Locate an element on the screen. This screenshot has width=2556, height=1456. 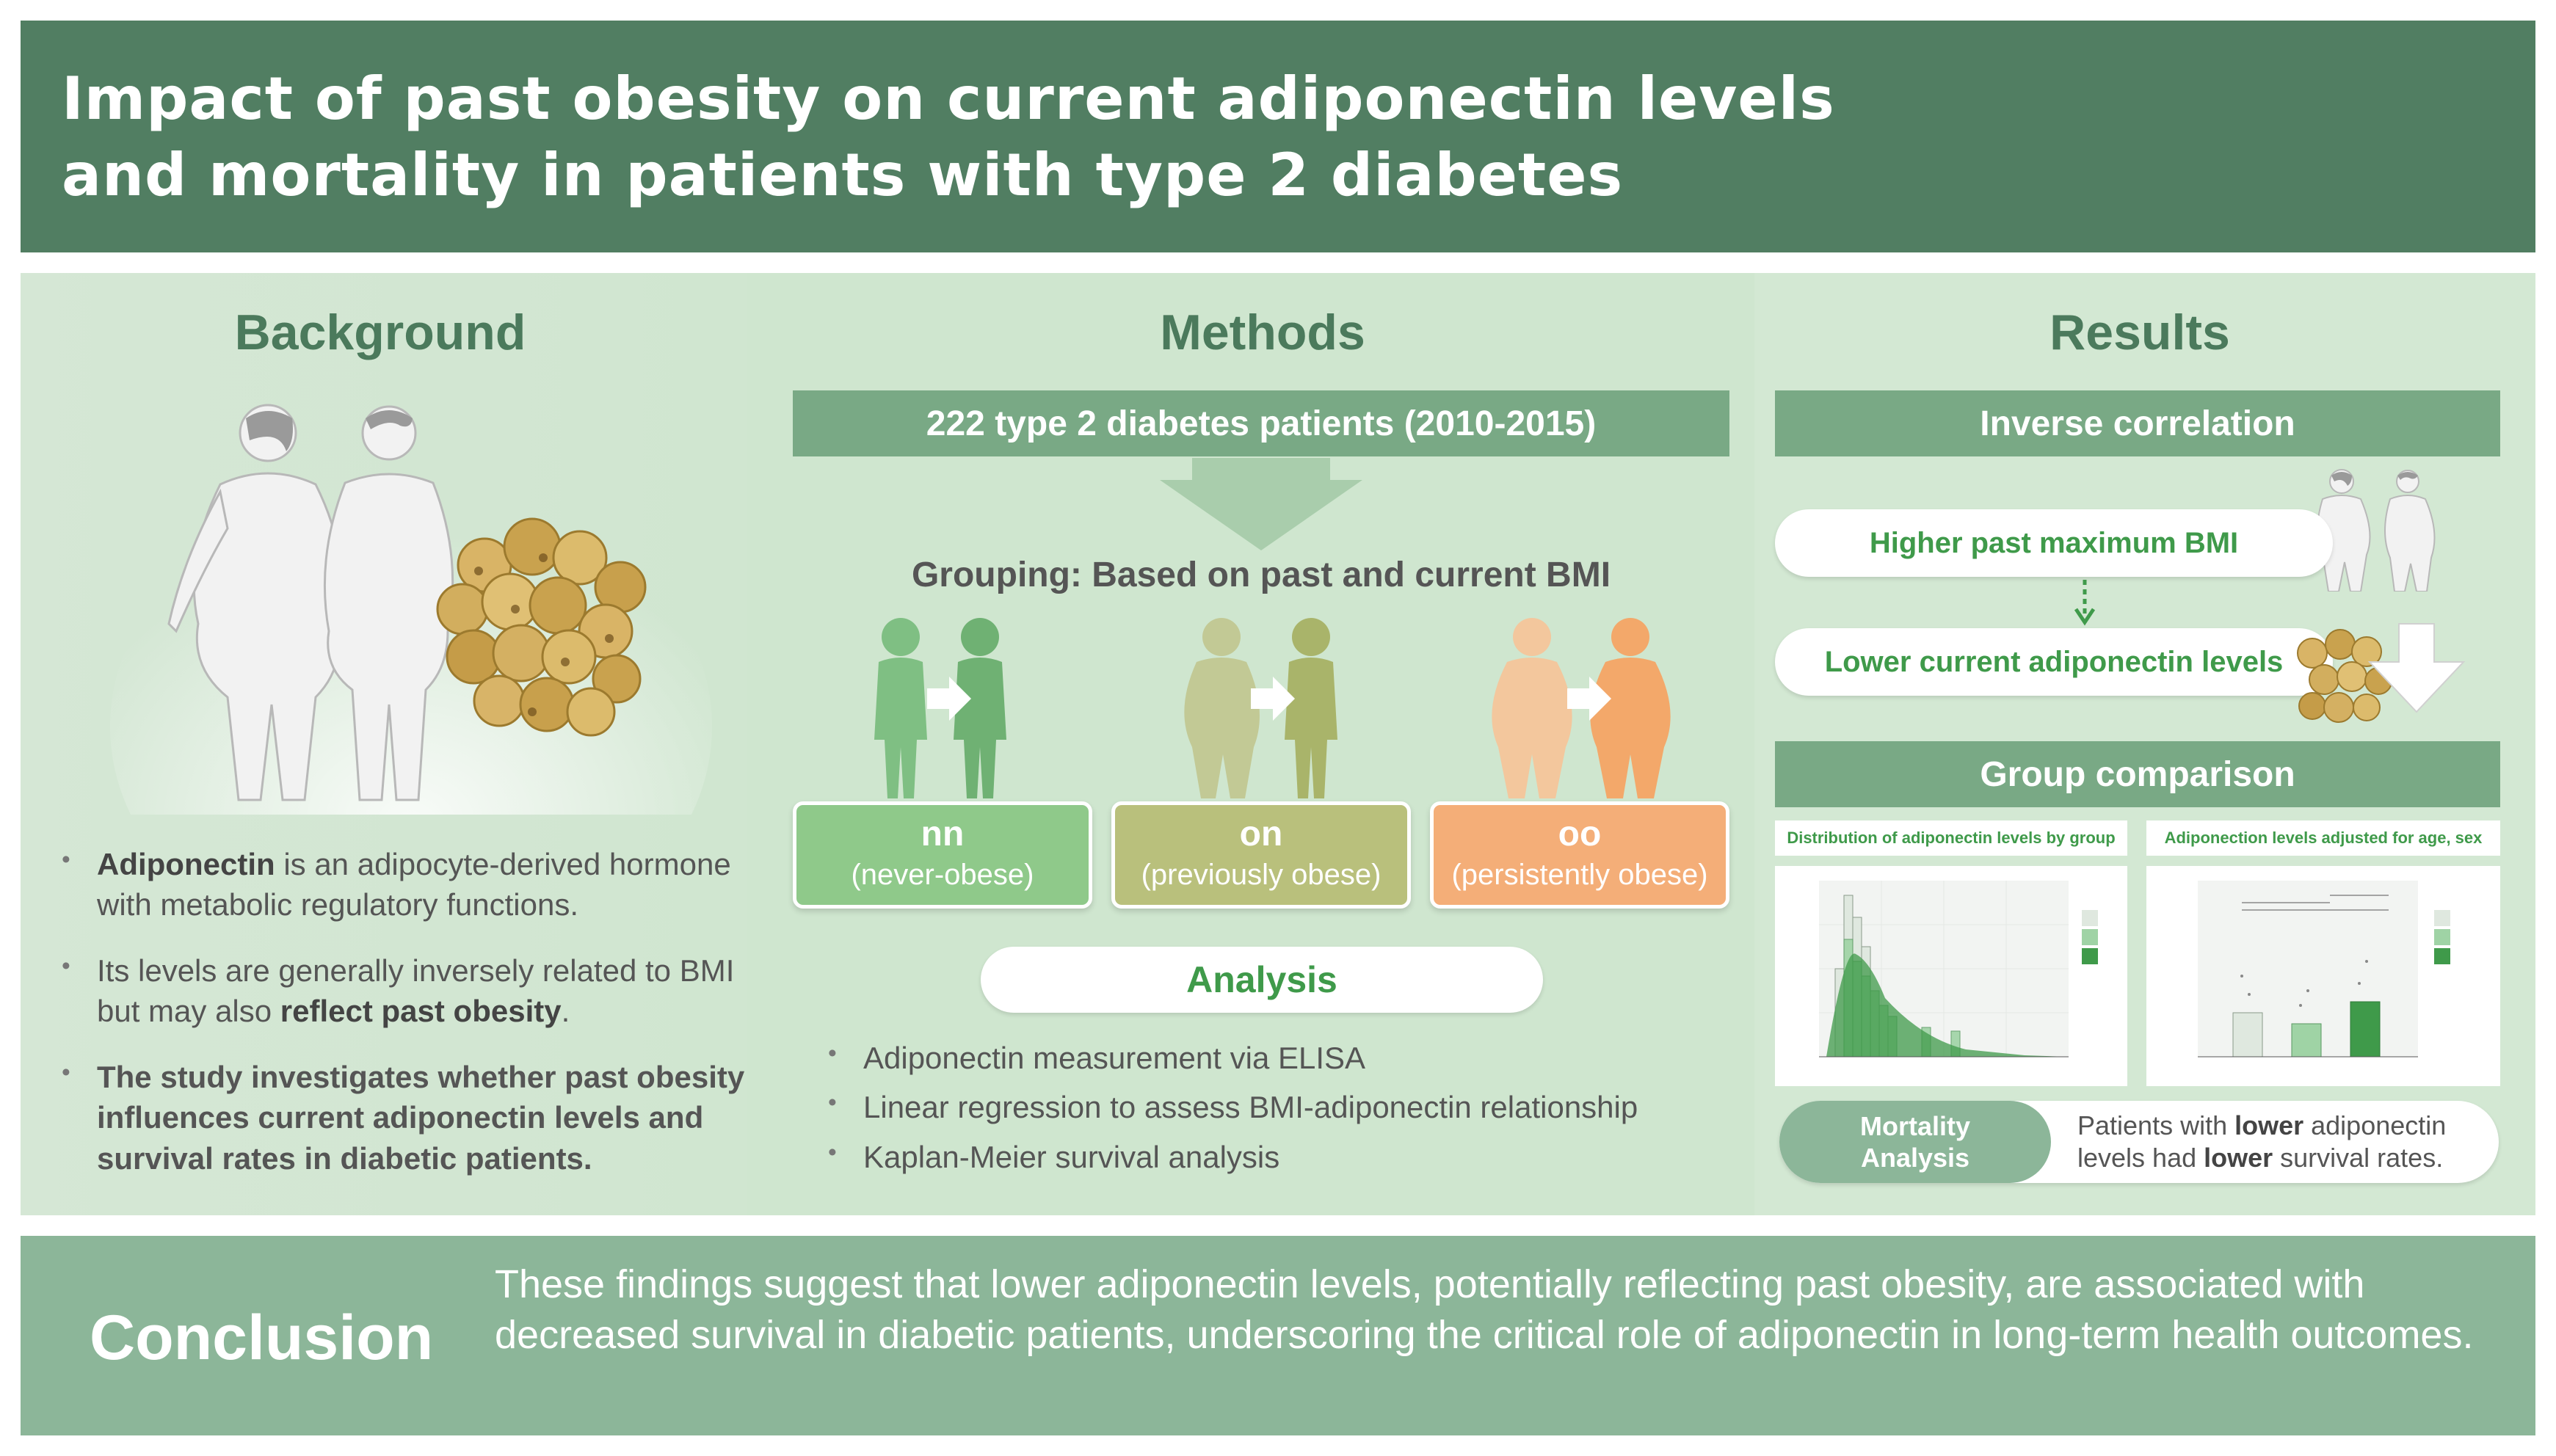
dotted-down-arrow-icon is located at coordinates (2085, 603).